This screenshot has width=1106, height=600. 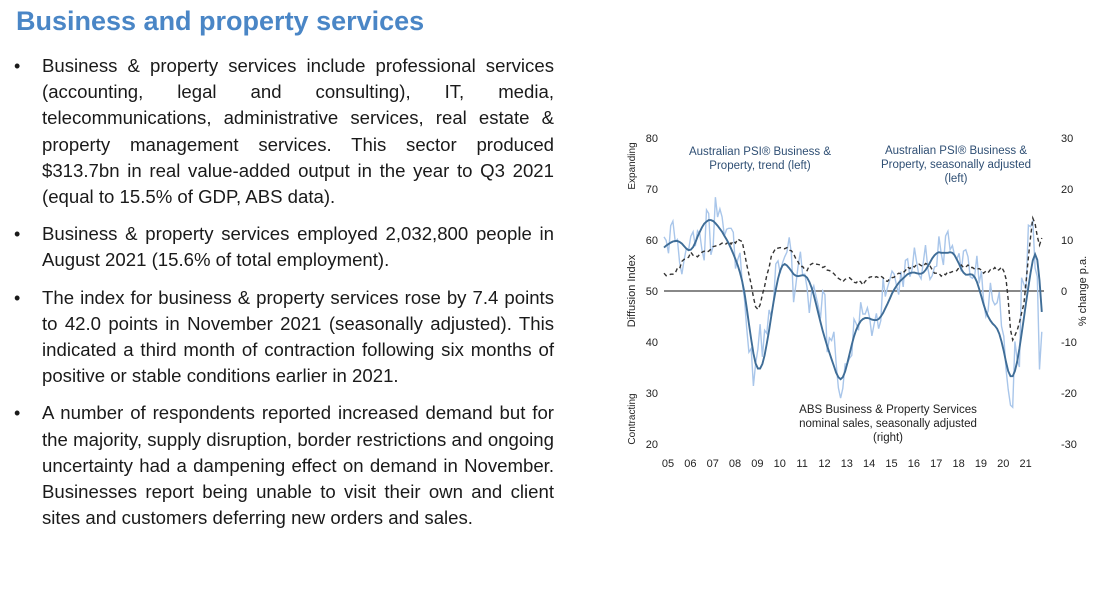 What do you see at coordinates (632, 165) in the screenshot?
I see `left-zone-top-label: Expanding` at bounding box center [632, 165].